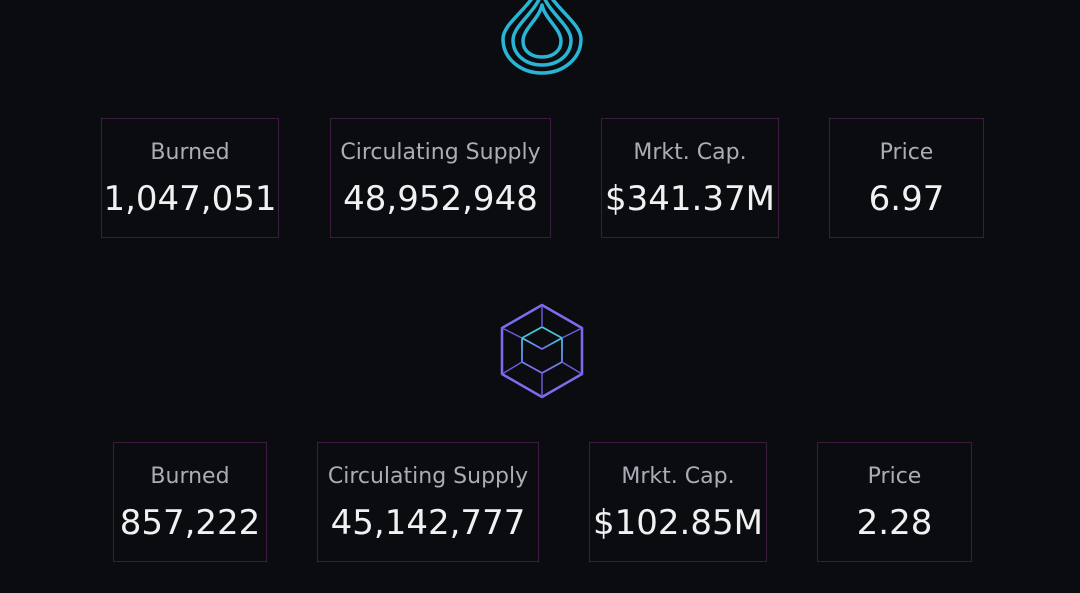  I want to click on cube-icon, so click(542, 351).